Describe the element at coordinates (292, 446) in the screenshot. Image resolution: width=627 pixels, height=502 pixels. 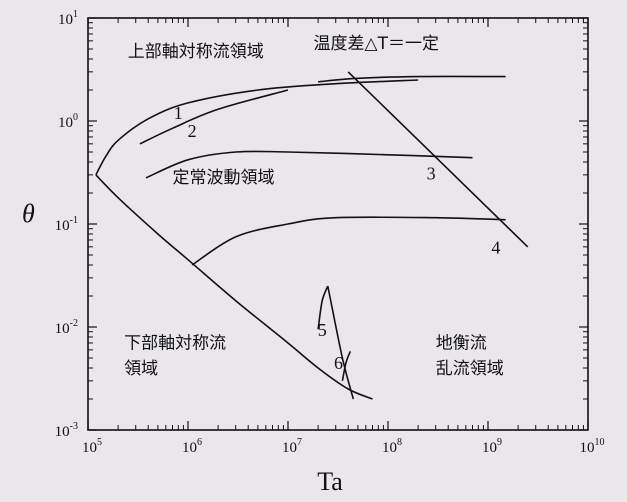
I see `x-tick-label: 10⁷` at that location.